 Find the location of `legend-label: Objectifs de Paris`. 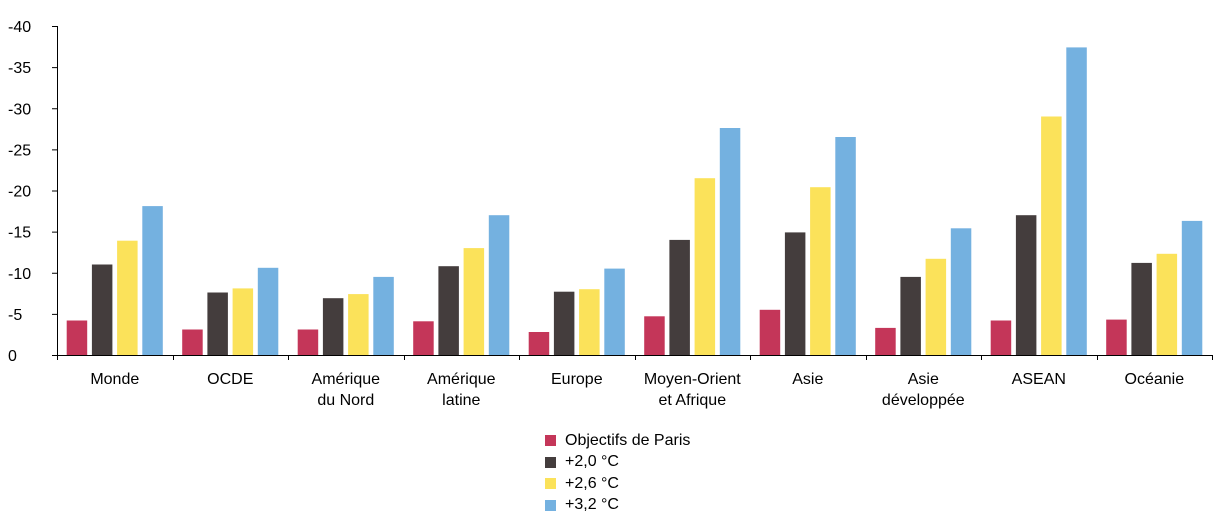

legend-label: Objectifs de Paris is located at coordinates (628, 440).